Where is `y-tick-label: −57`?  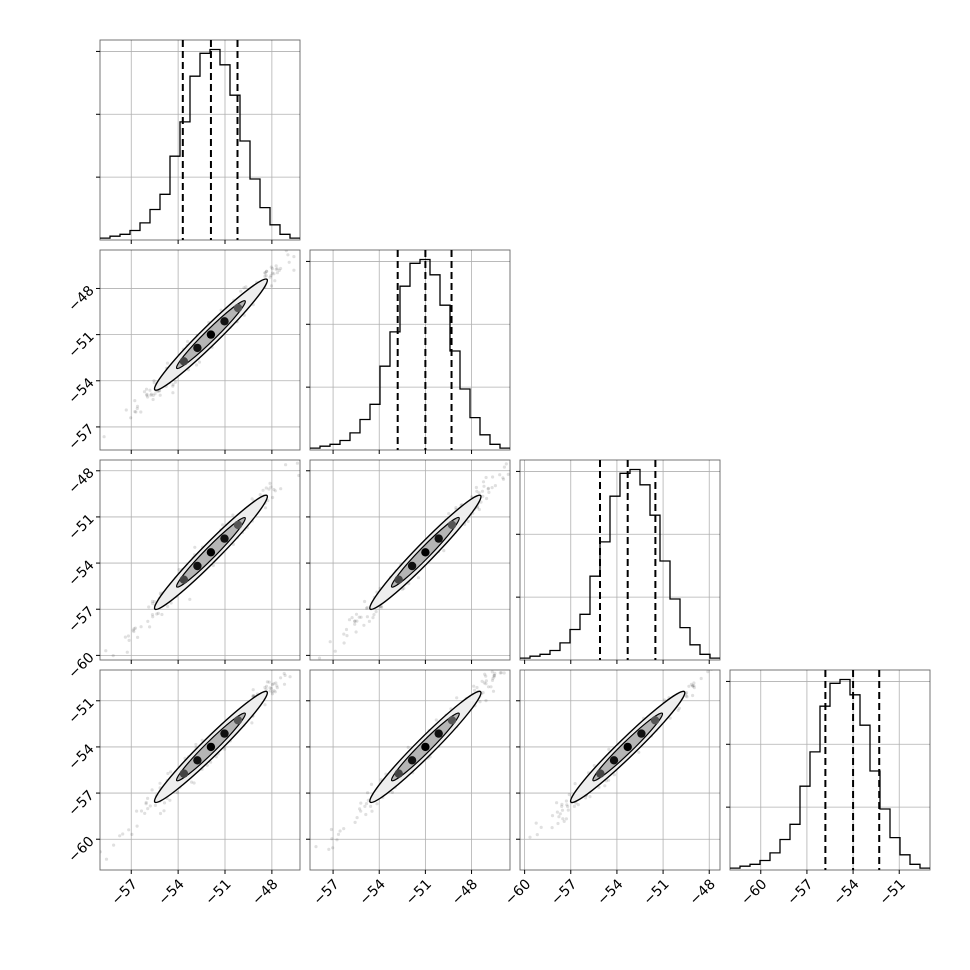
y-tick-label: −57 is located at coordinates (81, 620).